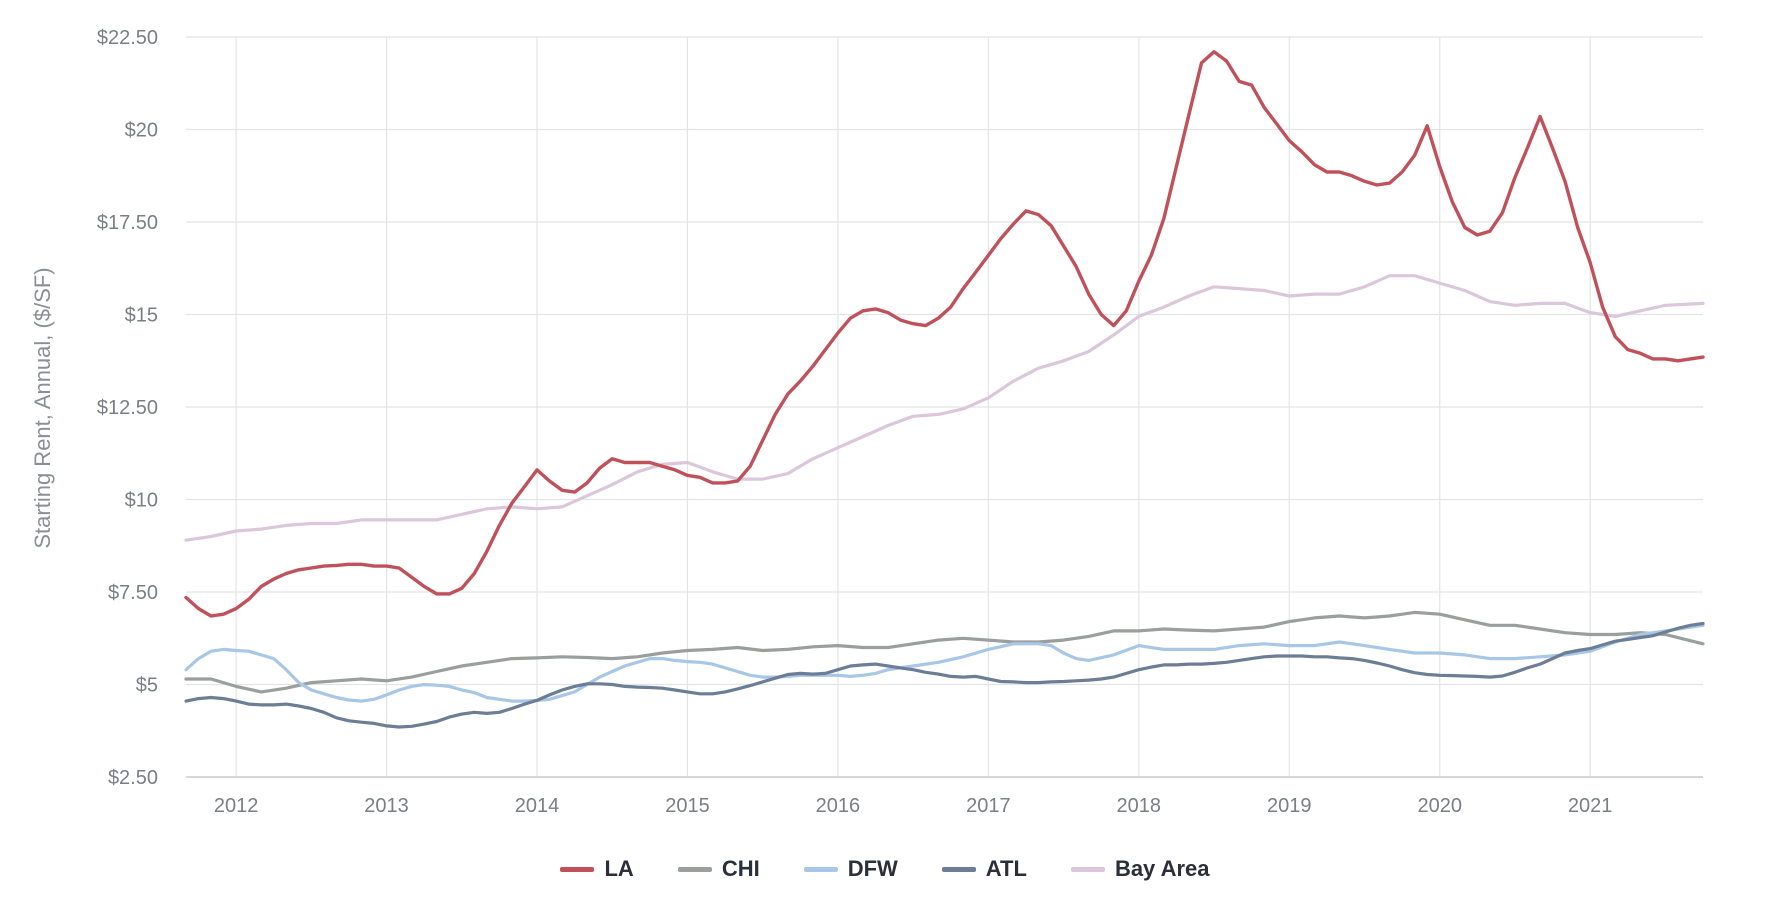 The height and width of the screenshot is (918, 1770). I want to click on legend: LA CHI DFW ATL Bay Area, so click(885, 869).